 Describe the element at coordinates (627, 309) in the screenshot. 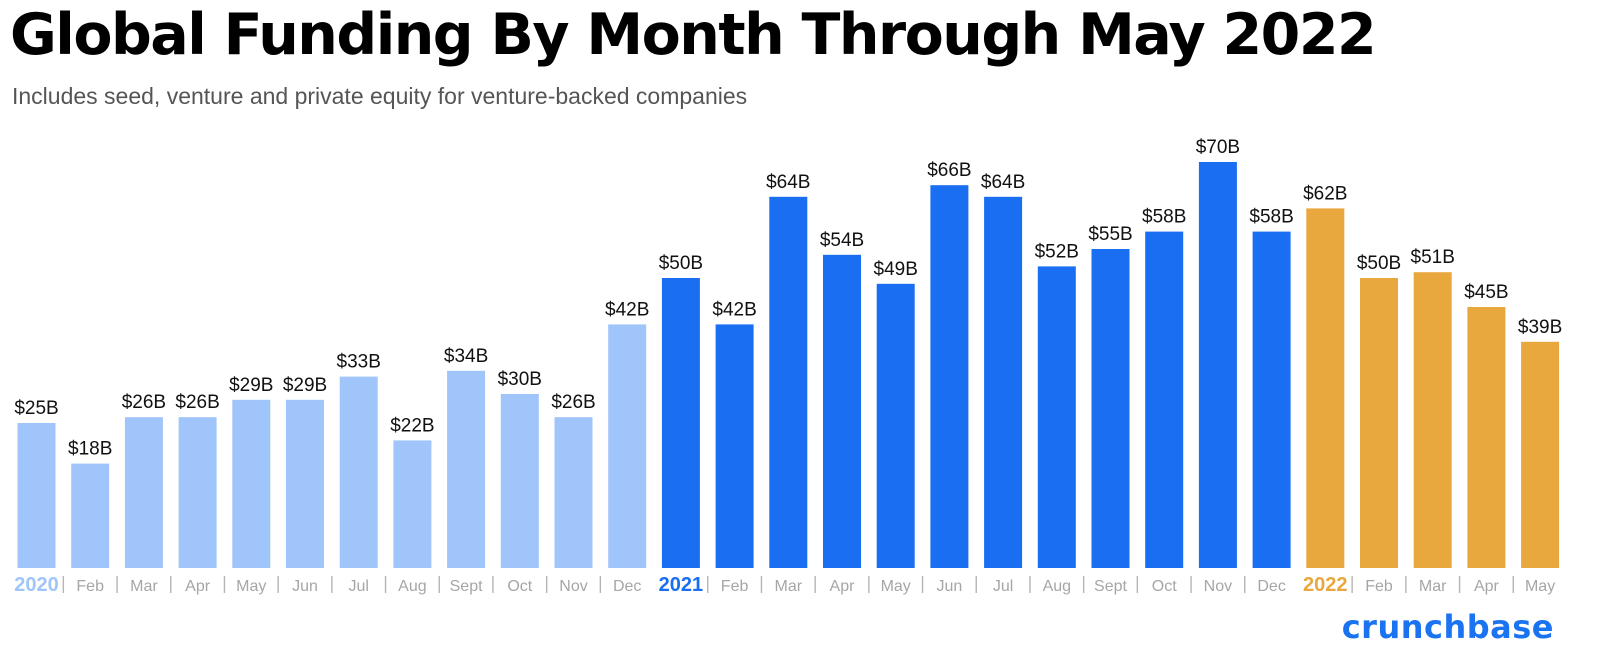

I see `value-label-11: $42B` at that location.